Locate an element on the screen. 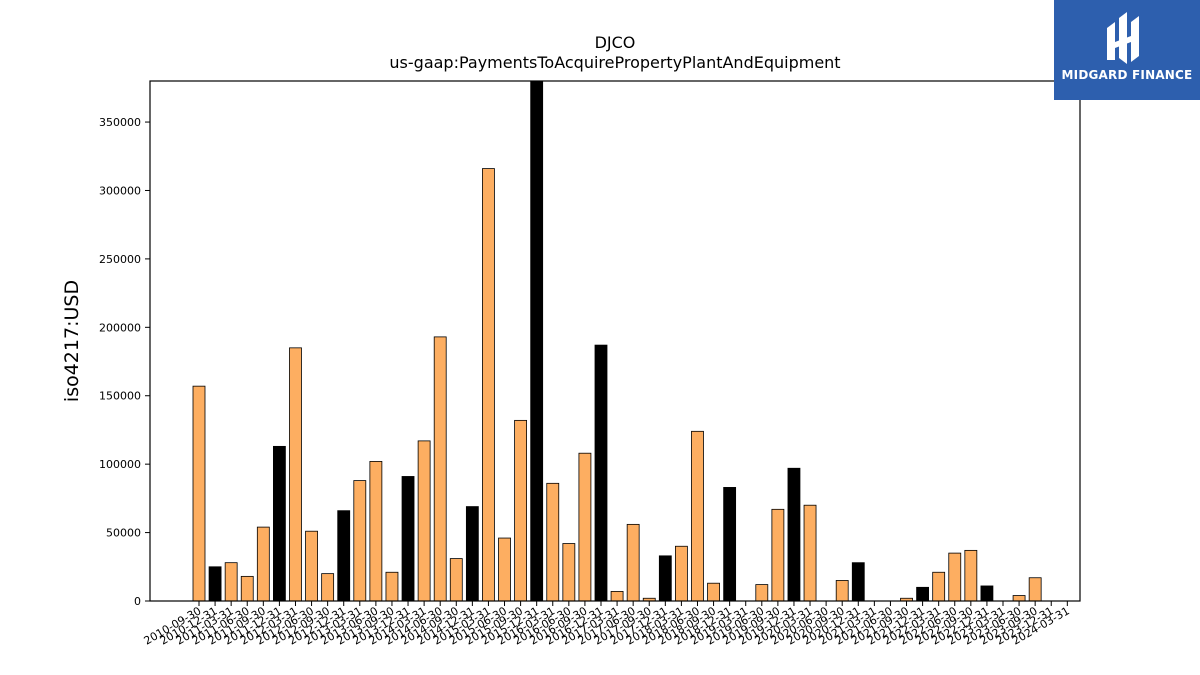 This screenshot has width=1200, height=675. y-tick-label: 250000 is located at coordinates (120, 259).